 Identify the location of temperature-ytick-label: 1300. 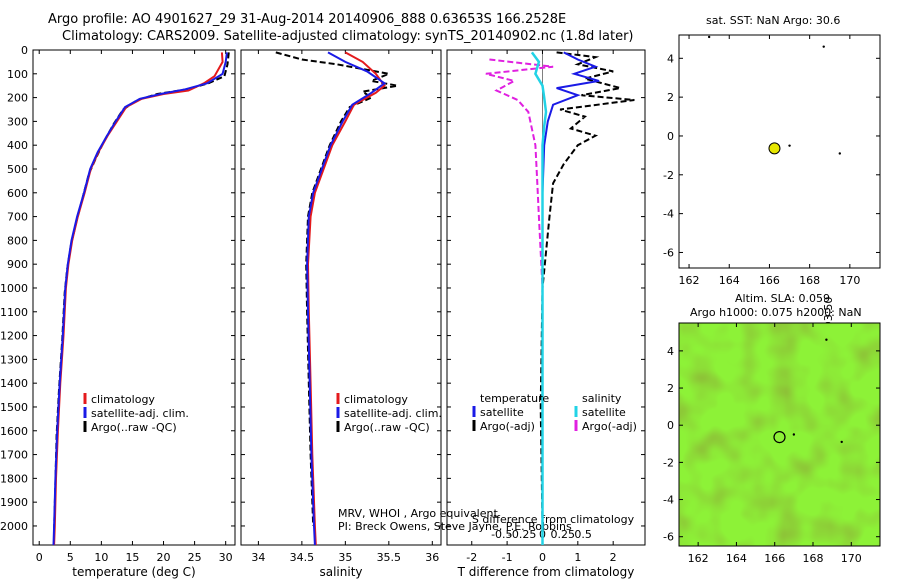
(14, 359).